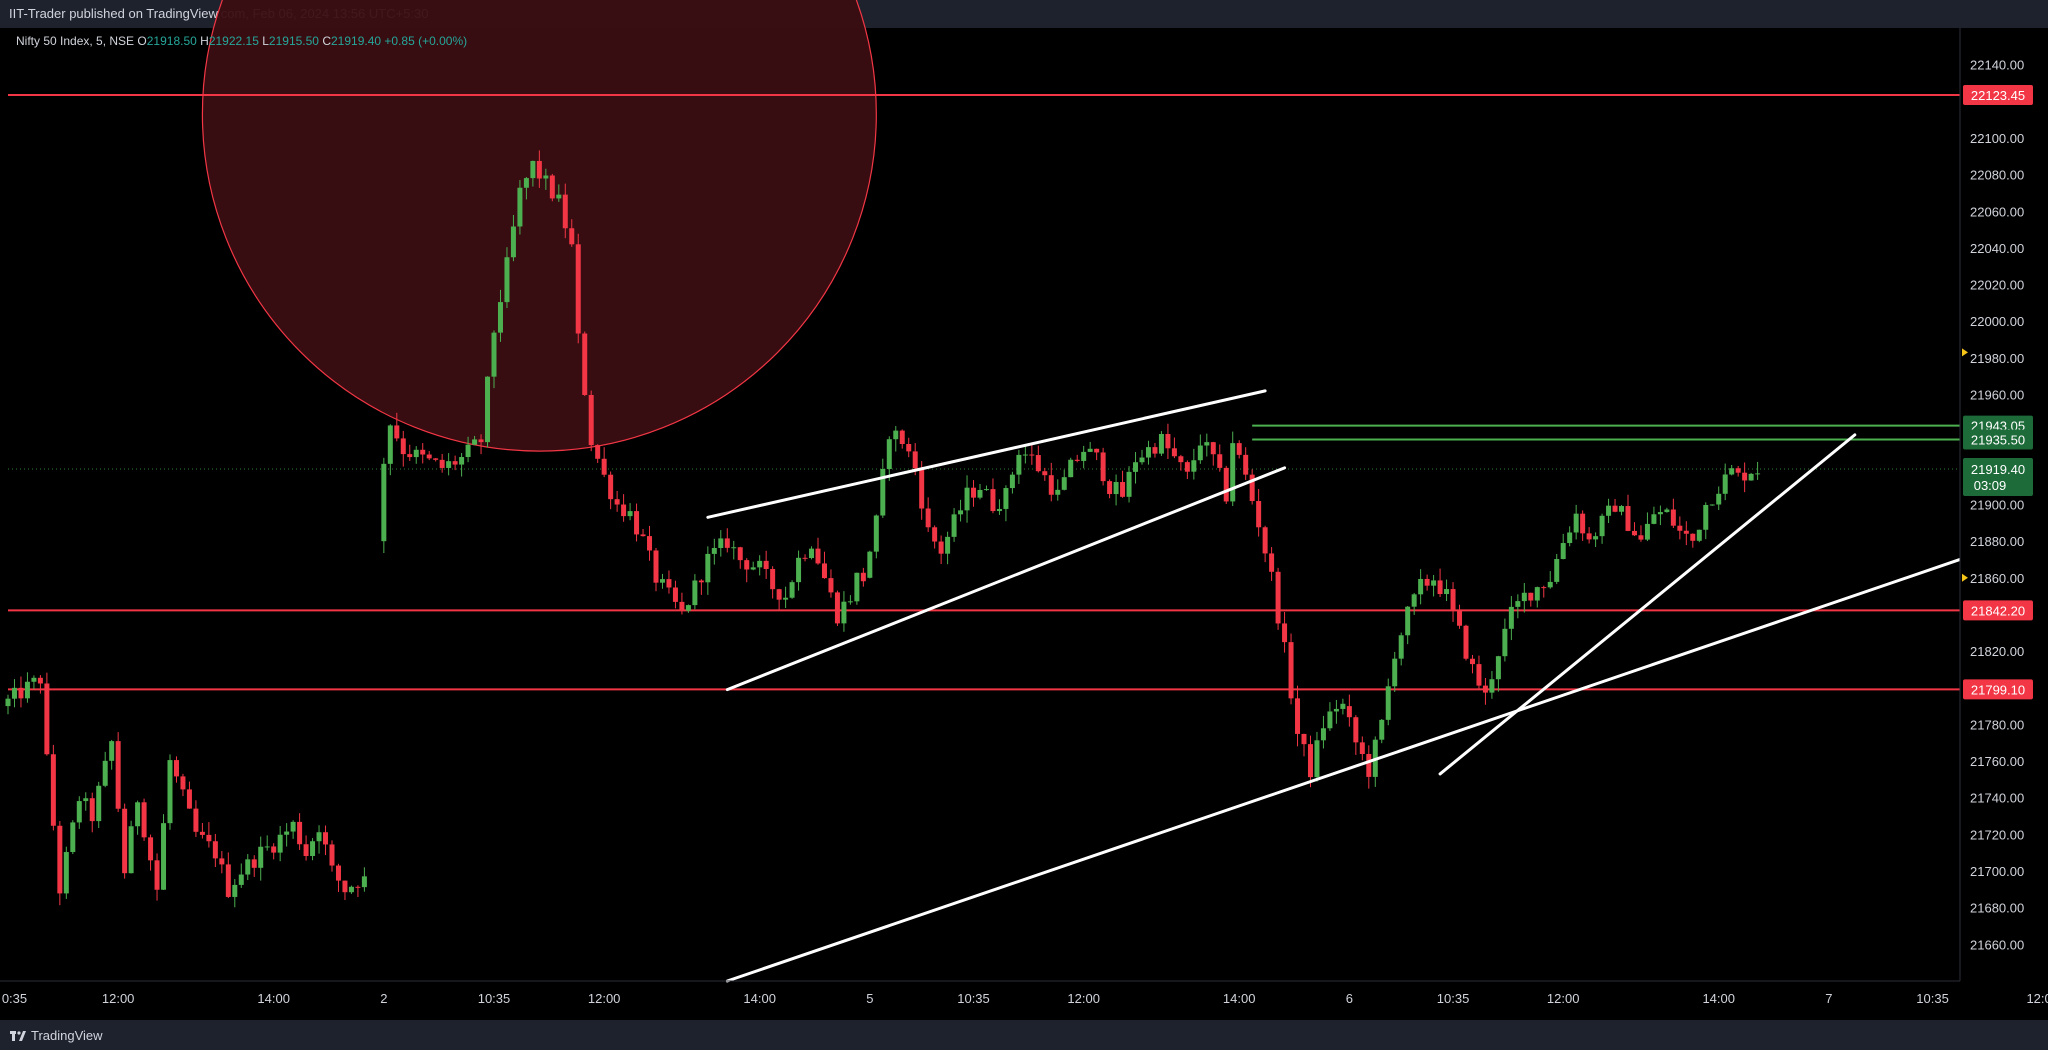 The height and width of the screenshot is (1050, 2048). I want to click on price-tick-label: 21880.00, so click(1997, 541).